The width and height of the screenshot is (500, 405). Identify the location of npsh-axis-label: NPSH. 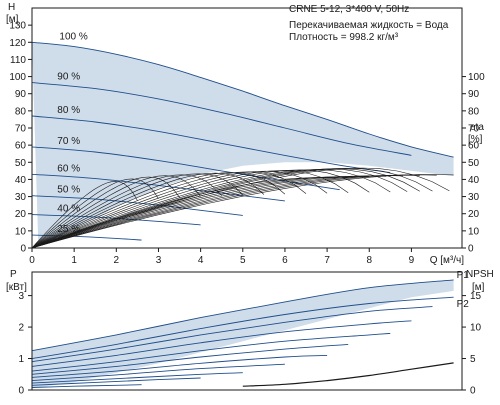
(480, 274).